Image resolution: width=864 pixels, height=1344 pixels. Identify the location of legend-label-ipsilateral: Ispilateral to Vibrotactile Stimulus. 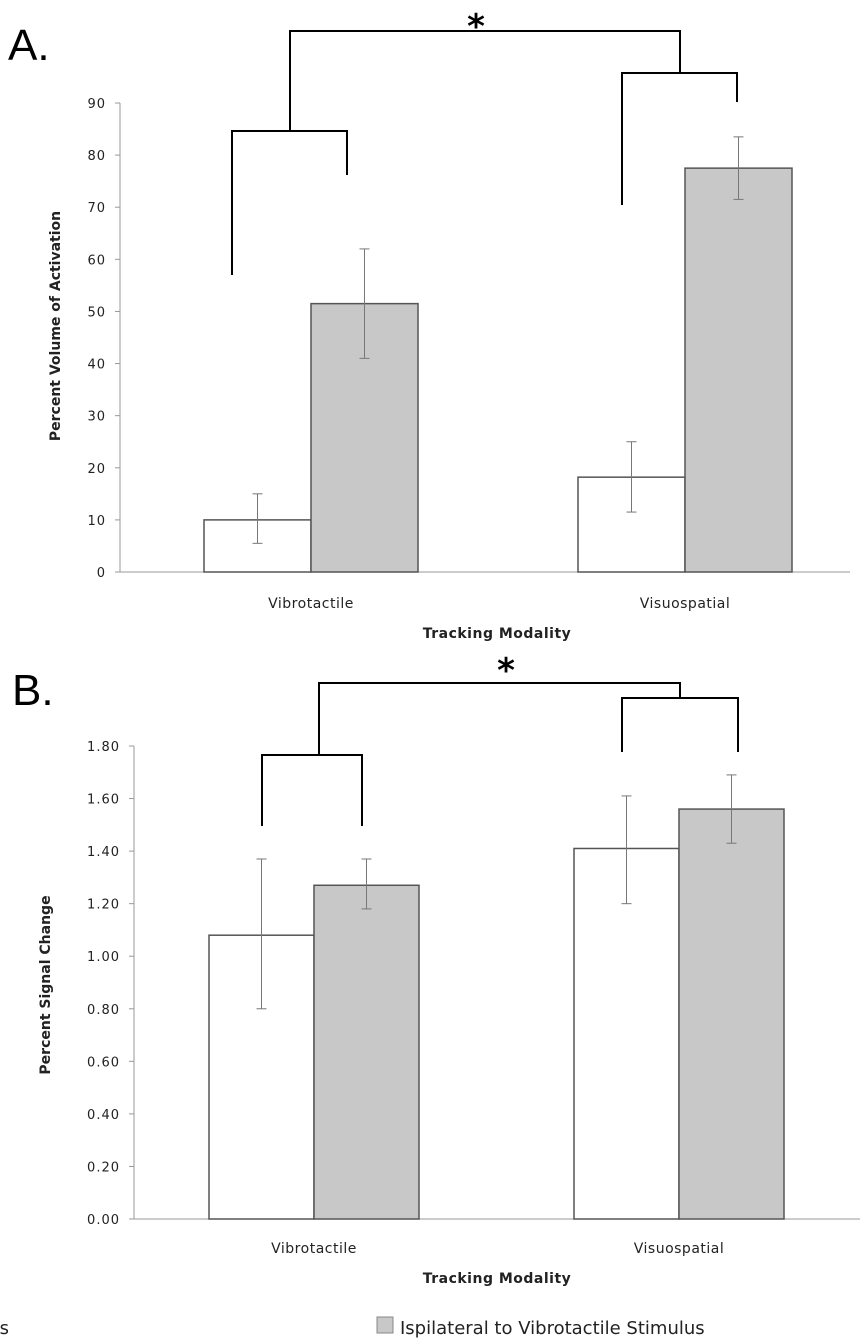
(552, 1328).